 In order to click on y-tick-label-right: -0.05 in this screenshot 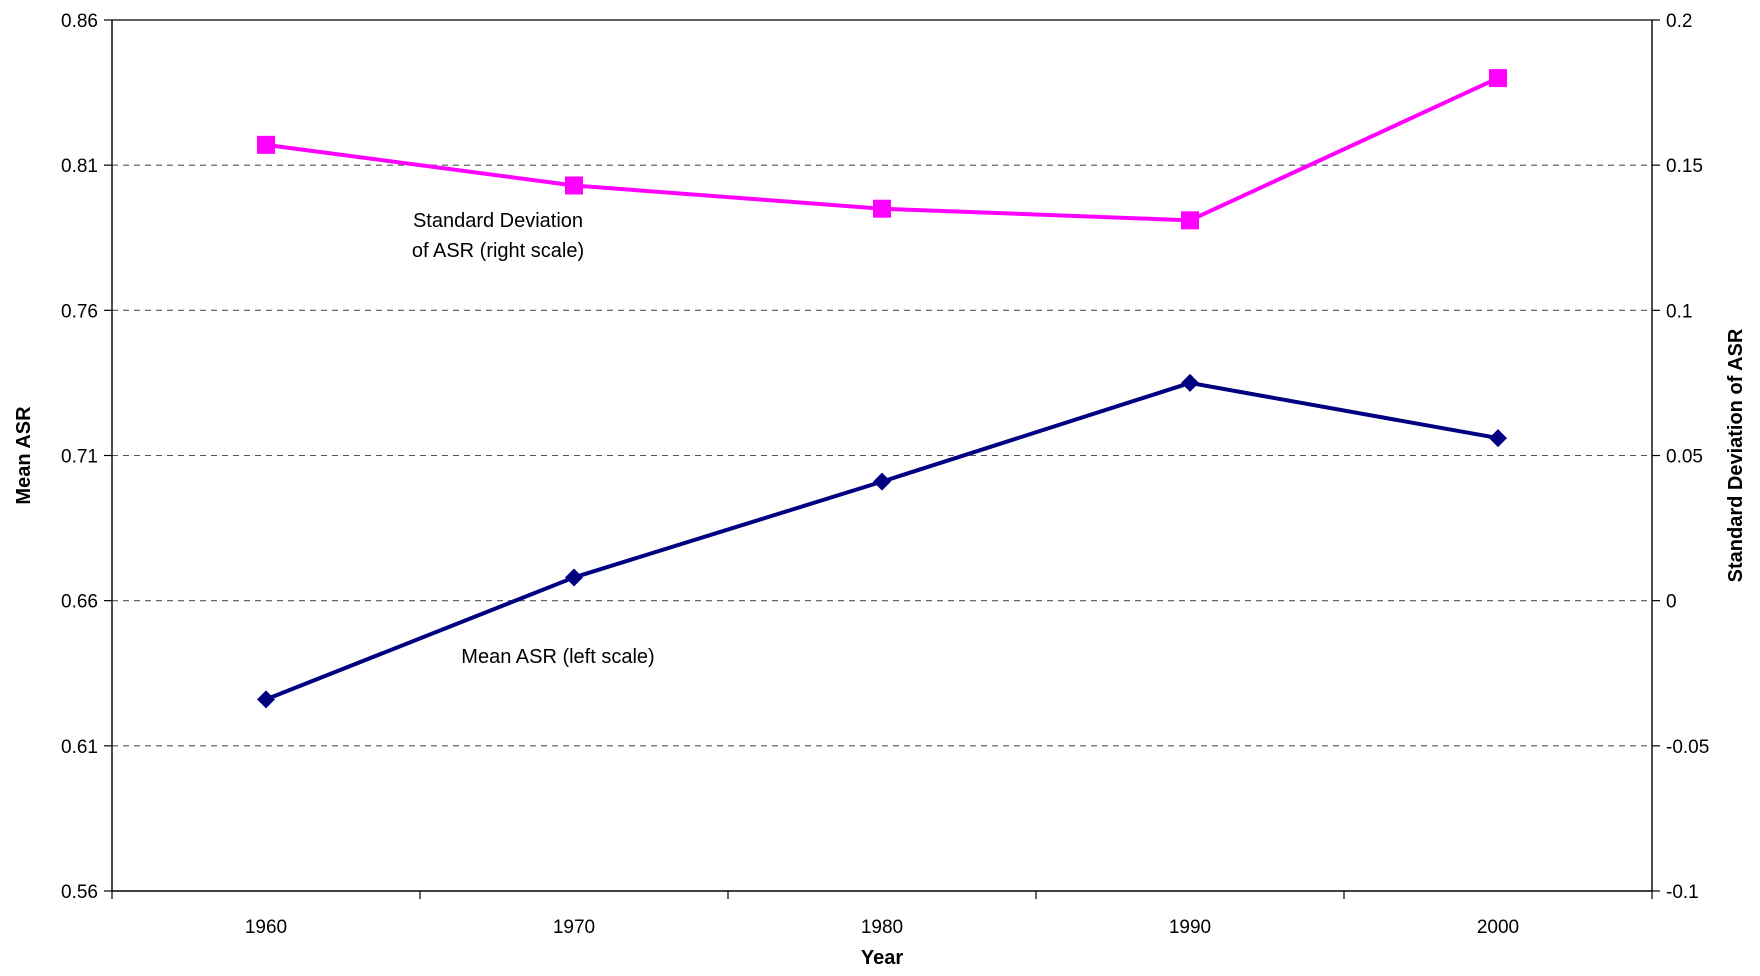, I will do `click(1687, 747)`.